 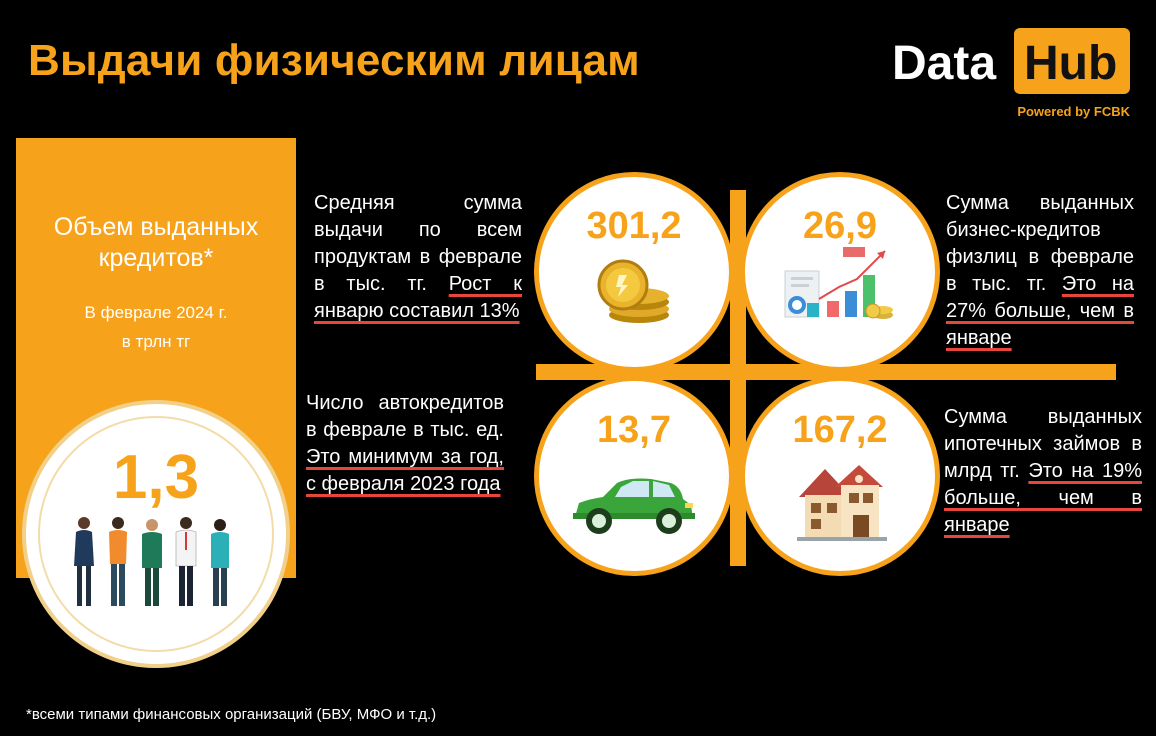 I want to click on house-icon, so click(x=842, y=503).